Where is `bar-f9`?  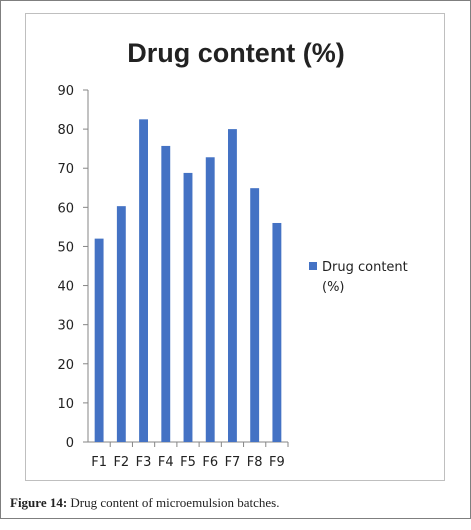
bar-f9 is located at coordinates (277, 332).